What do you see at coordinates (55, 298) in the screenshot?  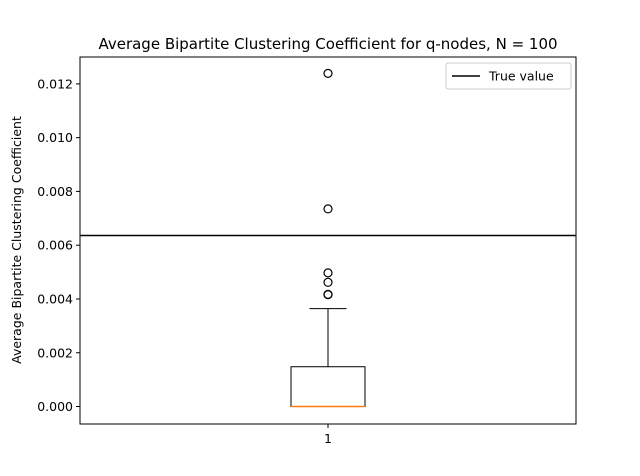 I see `y-tick-label: 0.004` at bounding box center [55, 298].